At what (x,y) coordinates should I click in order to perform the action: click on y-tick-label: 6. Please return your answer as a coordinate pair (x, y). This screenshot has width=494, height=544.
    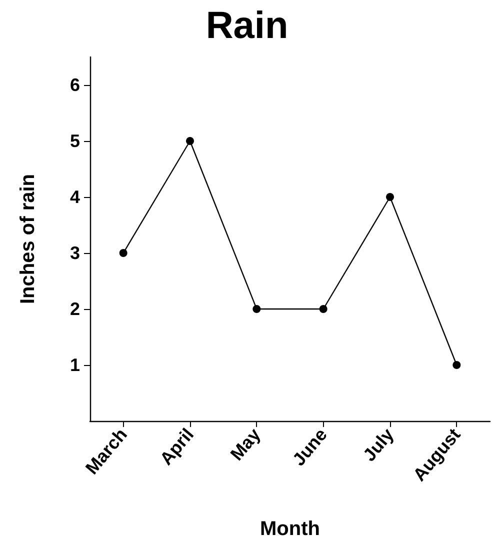
    Looking at the image, I should click on (75, 85).